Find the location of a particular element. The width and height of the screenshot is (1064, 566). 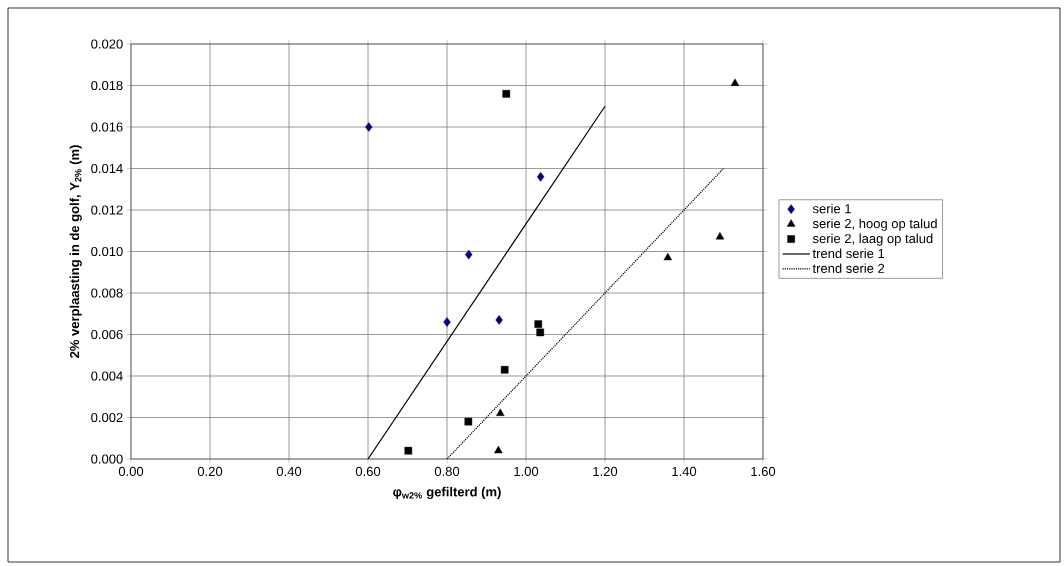

x-tick-label: 0.80 is located at coordinates (447, 471).